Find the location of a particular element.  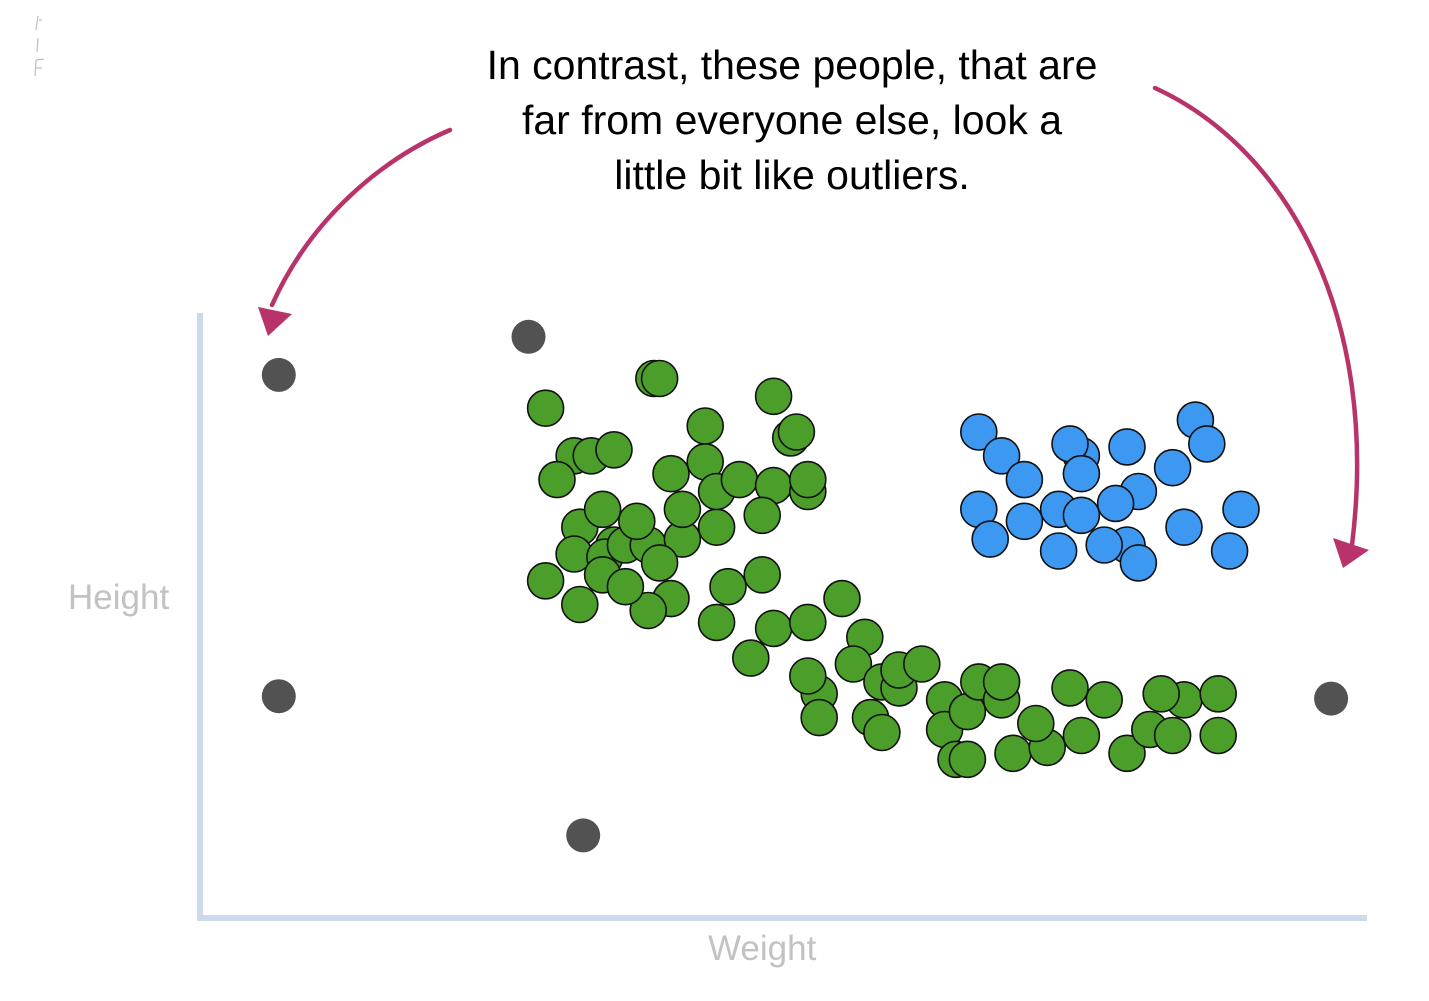

left-arrowhead is located at coordinates (275, 321).